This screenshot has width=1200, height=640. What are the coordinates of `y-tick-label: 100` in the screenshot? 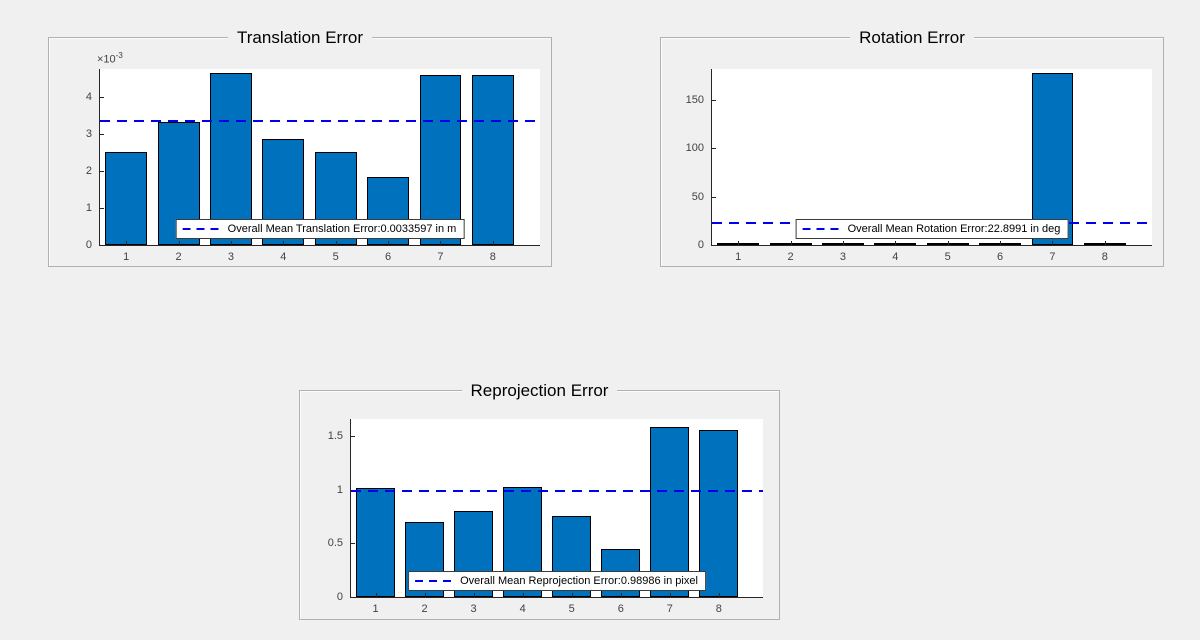 It's located at (694, 148).